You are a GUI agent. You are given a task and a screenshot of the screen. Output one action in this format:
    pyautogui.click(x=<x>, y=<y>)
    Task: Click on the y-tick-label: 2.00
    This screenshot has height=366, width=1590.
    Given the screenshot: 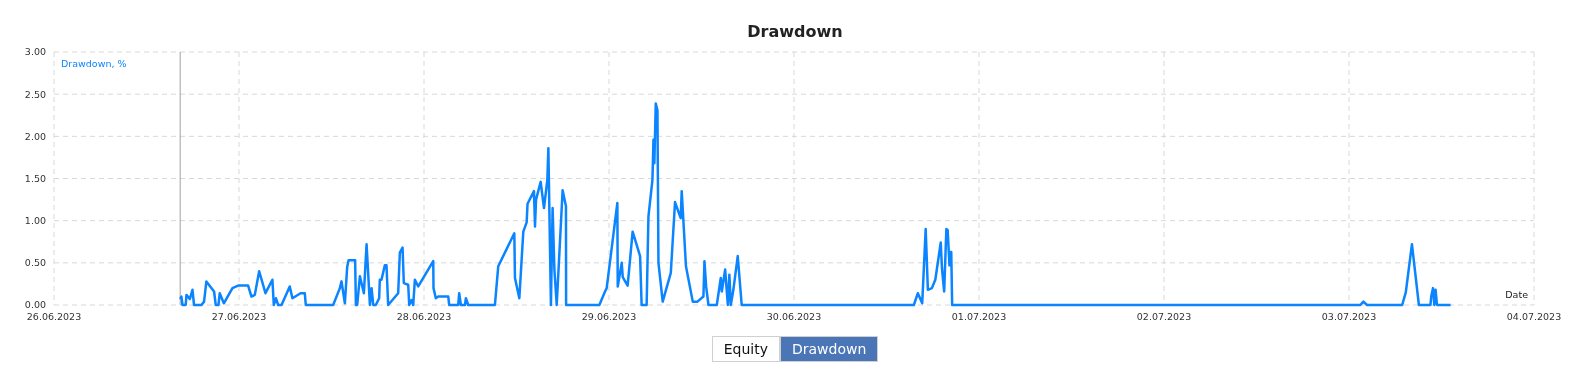 What is the action you would take?
    pyautogui.click(x=35, y=136)
    